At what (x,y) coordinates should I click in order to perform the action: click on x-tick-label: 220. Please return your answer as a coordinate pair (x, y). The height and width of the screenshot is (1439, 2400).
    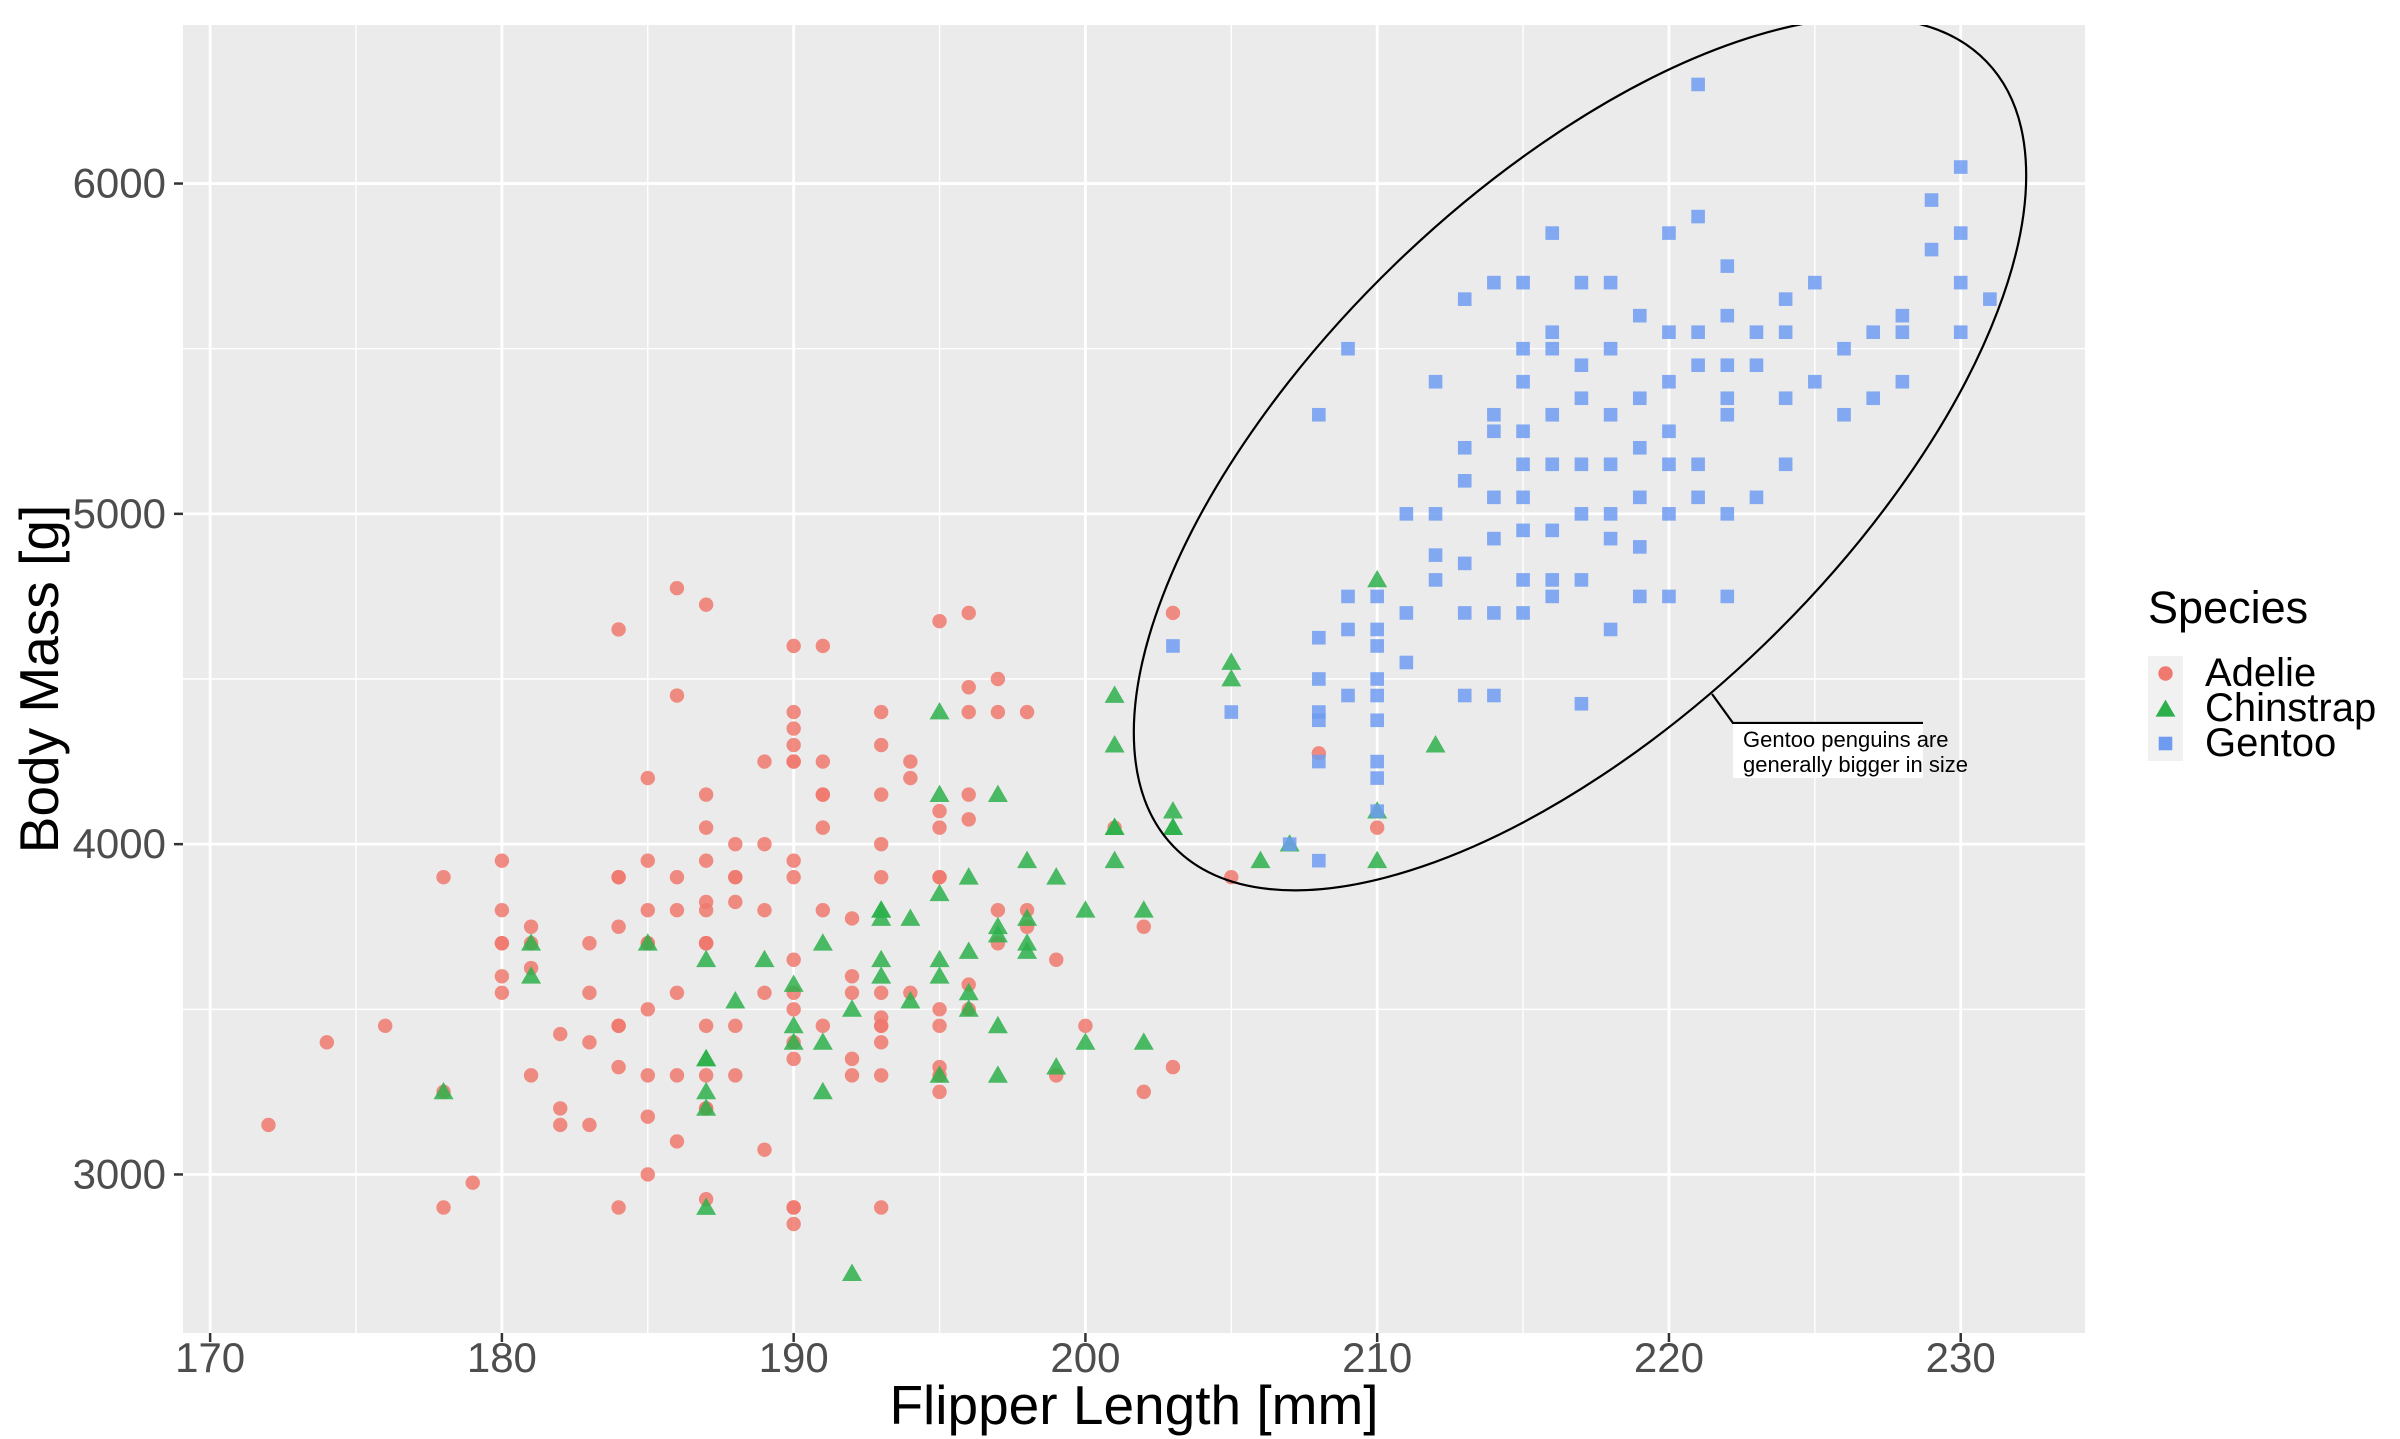
    Looking at the image, I should click on (1669, 1357).